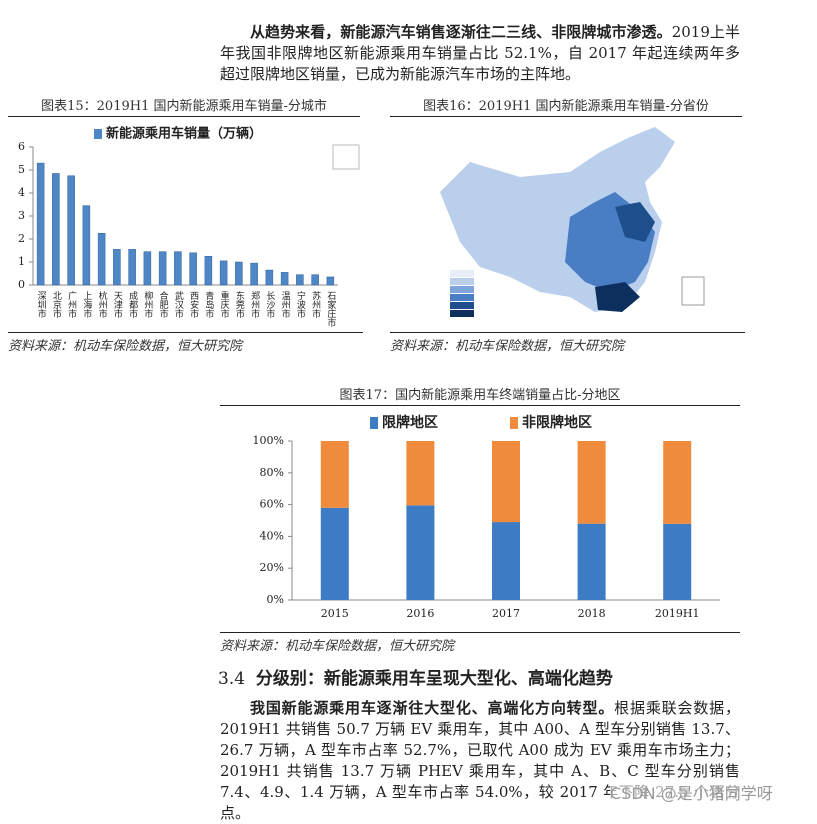 The height and width of the screenshot is (824, 817). What do you see at coordinates (147, 304) in the screenshot?
I see `x-tick-label: 柳州市` at bounding box center [147, 304].